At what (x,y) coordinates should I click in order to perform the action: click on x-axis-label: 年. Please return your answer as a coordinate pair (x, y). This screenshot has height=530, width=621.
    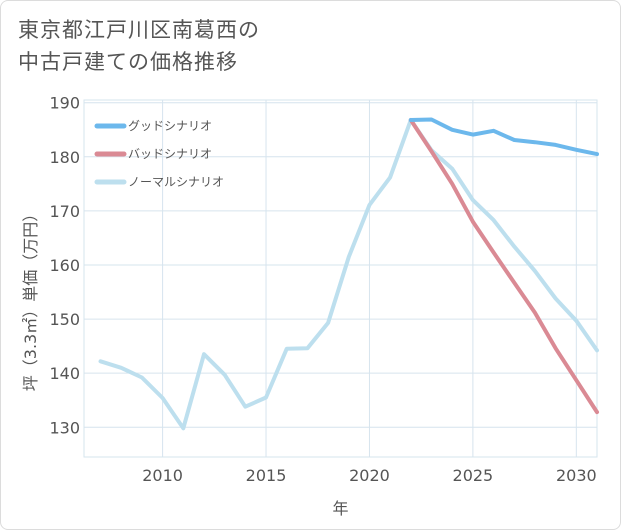
    Looking at the image, I should click on (340, 508).